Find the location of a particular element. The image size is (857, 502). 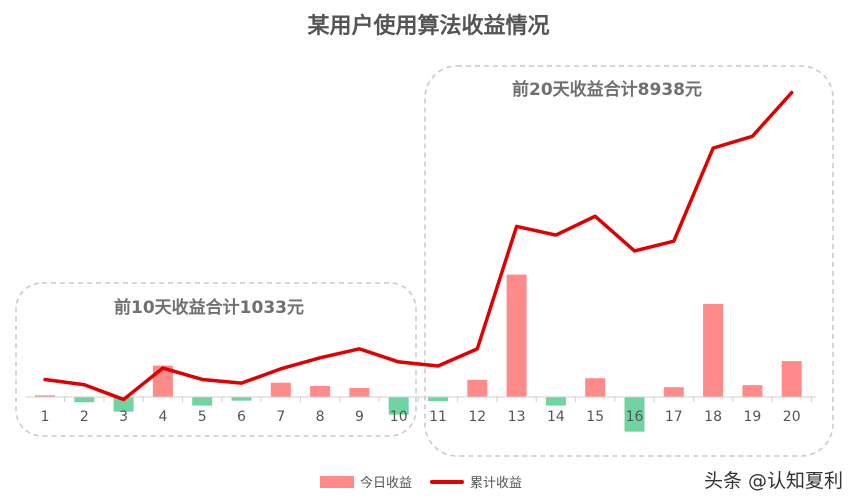

tick-label: 18 is located at coordinates (713, 417).